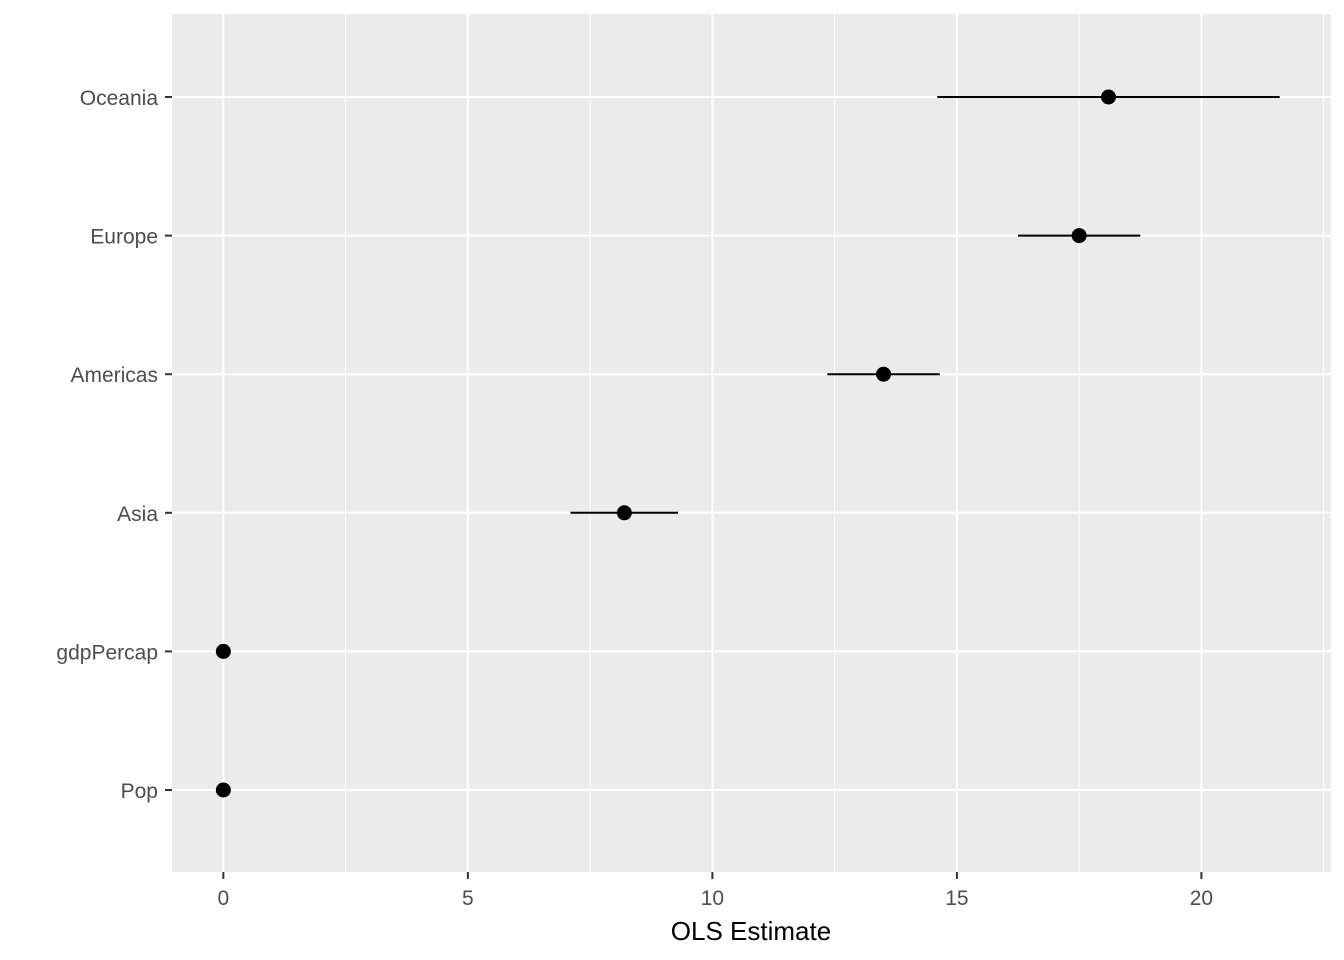  Describe the element at coordinates (124, 237) in the screenshot. I see `y-tick-label: Europe` at that location.